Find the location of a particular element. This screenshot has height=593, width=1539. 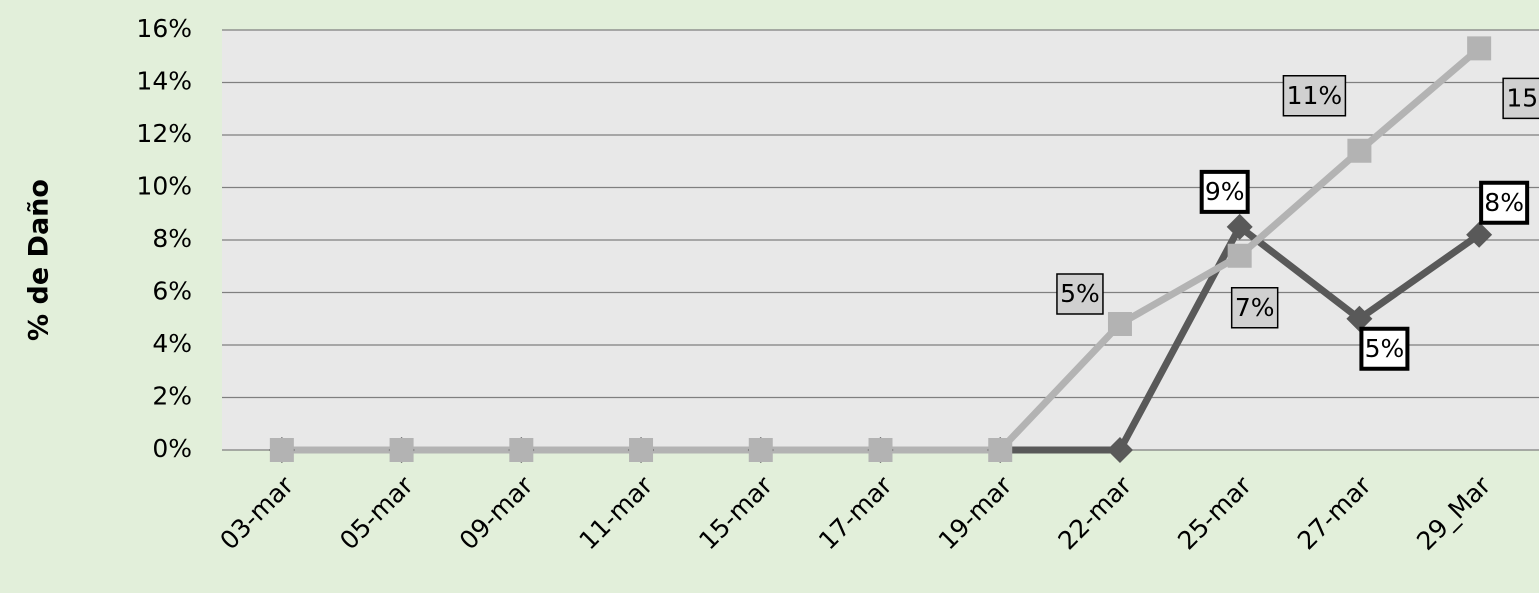

x-tick-label: 17-mar is located at coordinates (855, 512).